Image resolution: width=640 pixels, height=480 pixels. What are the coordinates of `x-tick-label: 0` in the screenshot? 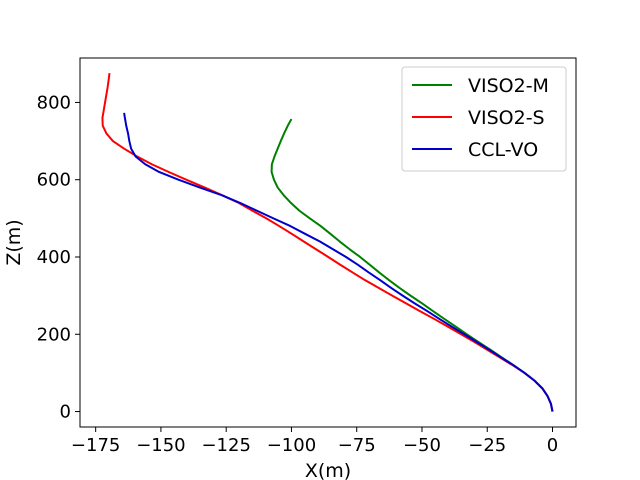 It's located at (552, 445).